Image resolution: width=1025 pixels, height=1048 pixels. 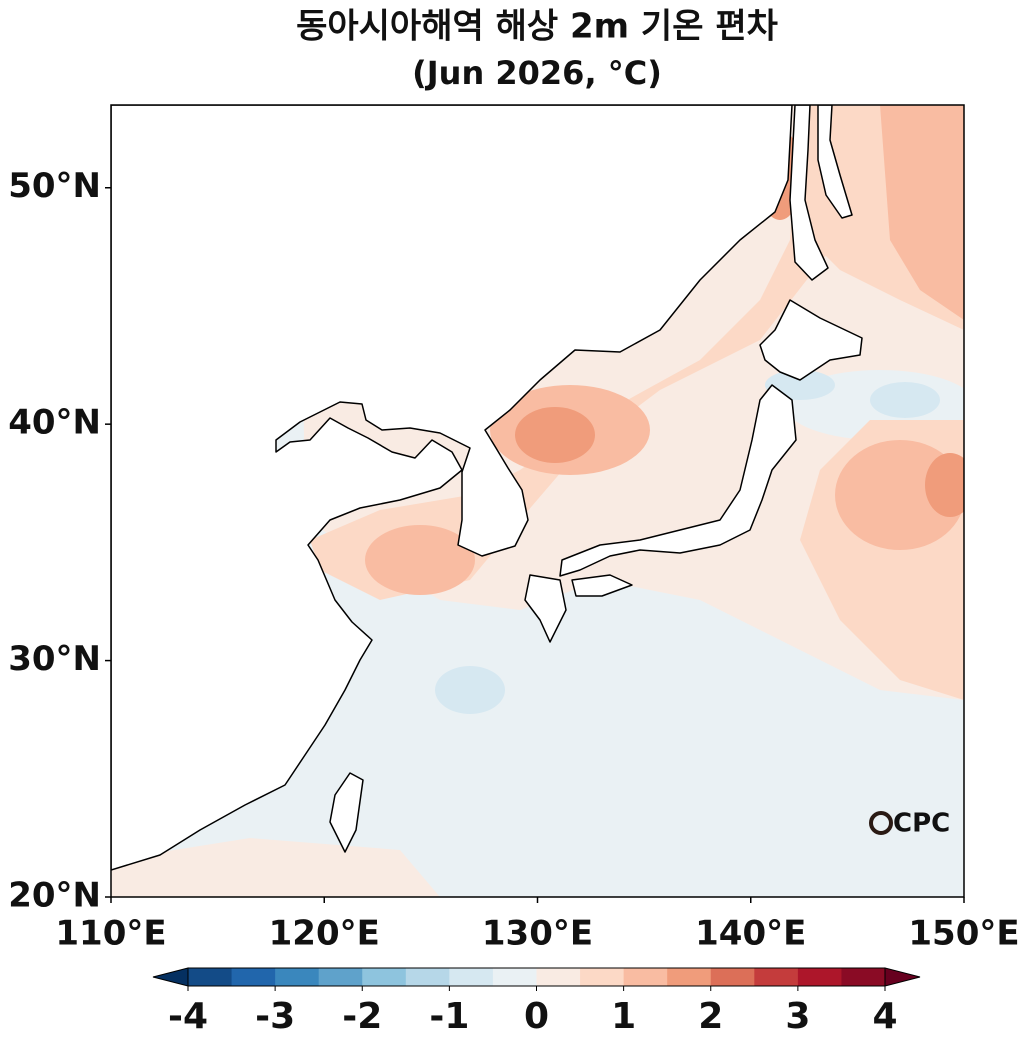 What do you see at coordinates (54, 659) in the screenshot?
I see `y-tick-label: 30°N` at bounding box center [54, 659].